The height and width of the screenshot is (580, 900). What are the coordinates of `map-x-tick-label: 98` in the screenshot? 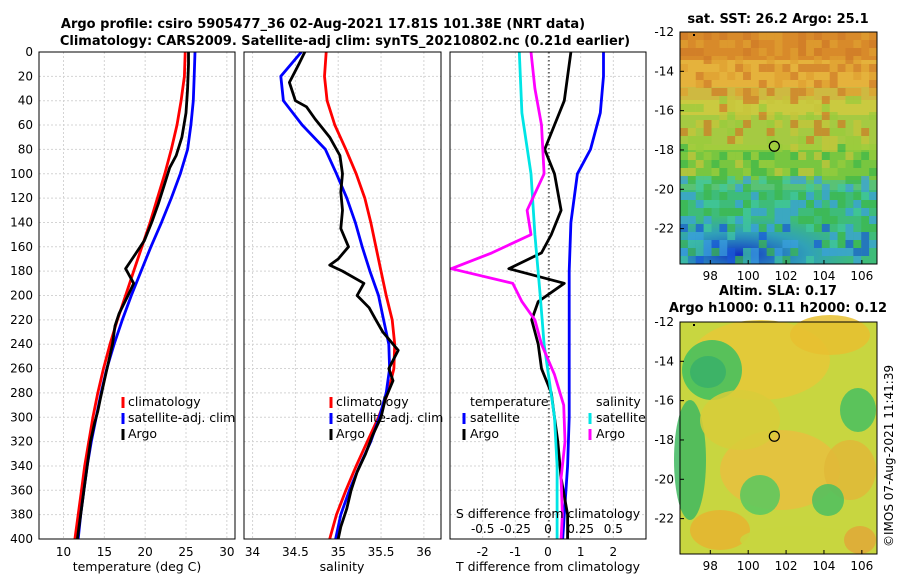 It's located at (710, 566).